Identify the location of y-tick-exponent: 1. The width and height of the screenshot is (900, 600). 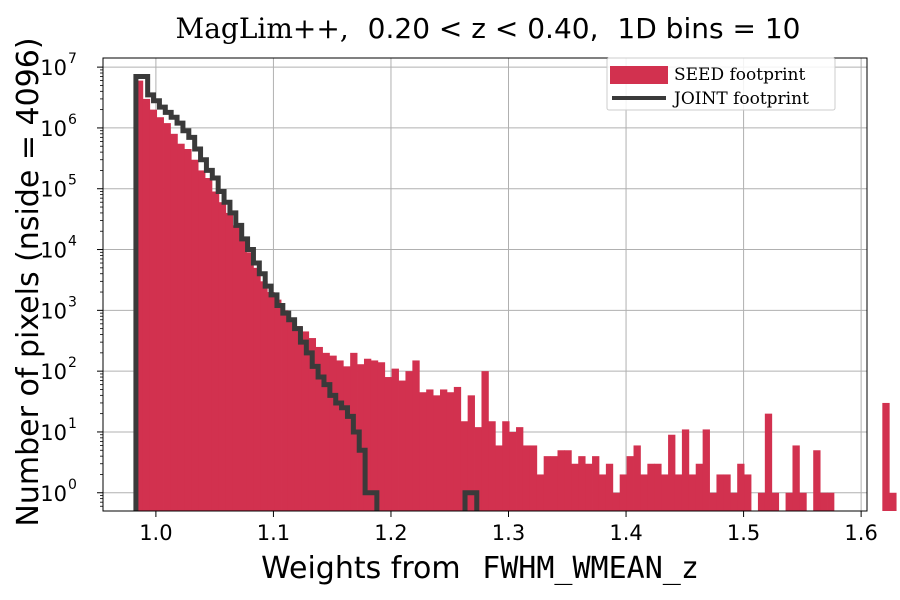
(72, 424).